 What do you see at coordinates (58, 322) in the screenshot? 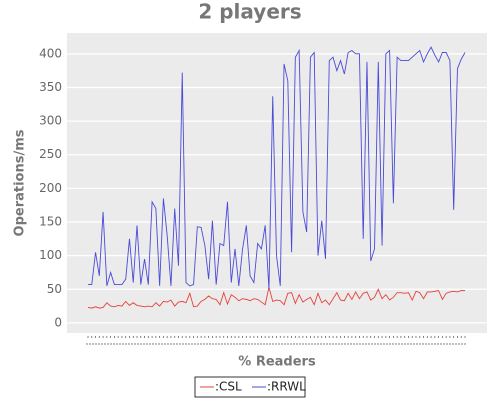
I see `y-tick-label: 0` at bounding box center [58, 322].